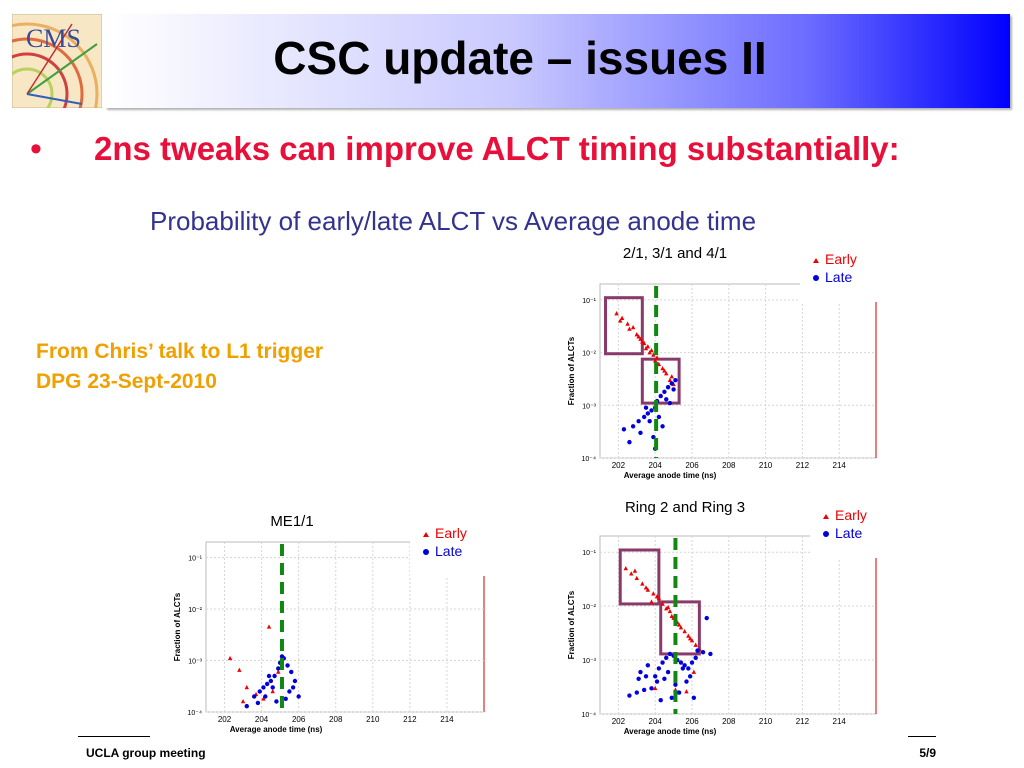 The image size is (1024, 768). What do you see at coordinates (291, 521) in the screenshot?
I see `chart-title: ME1/1` at bounding box center [291, 521].